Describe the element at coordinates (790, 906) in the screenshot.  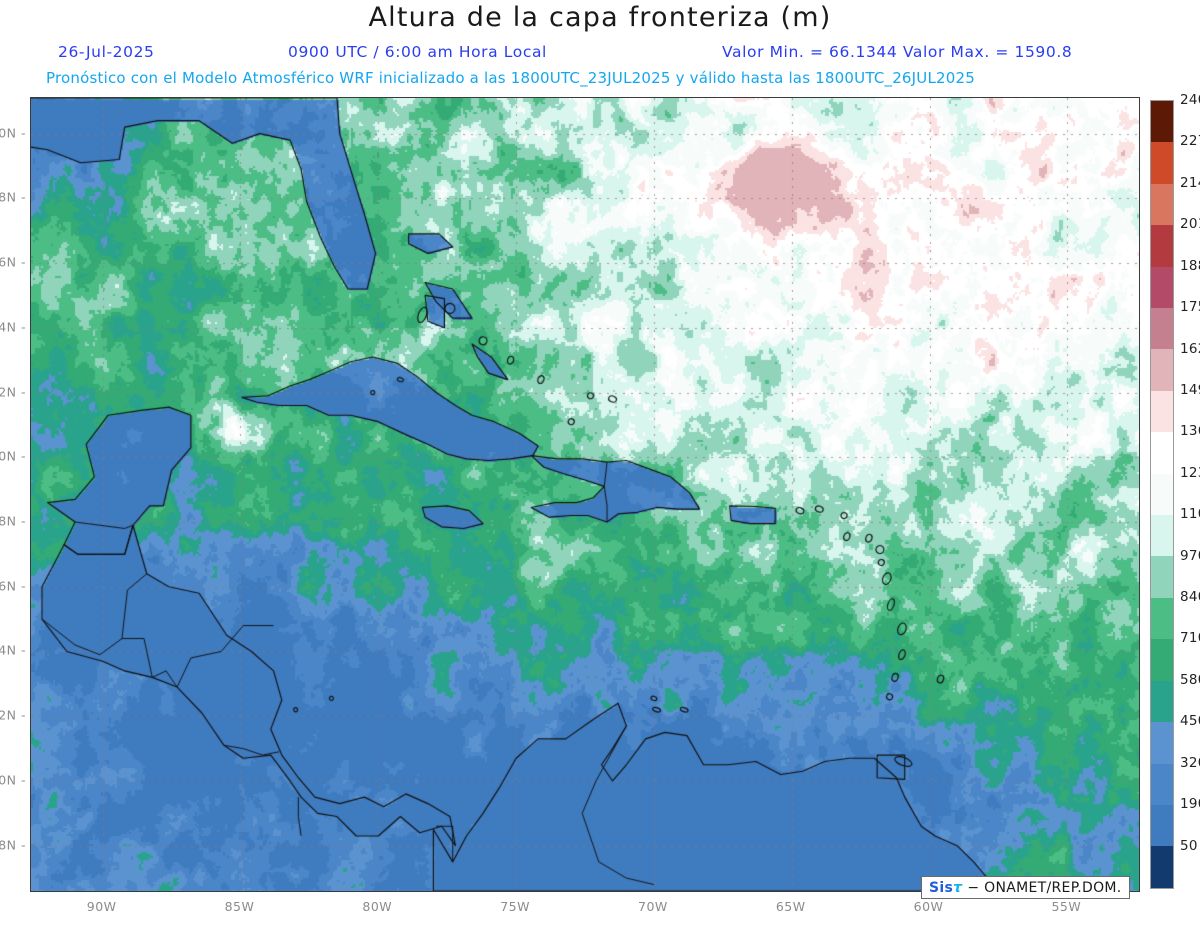
I see `longitude-tick-label: 65W` at that location.